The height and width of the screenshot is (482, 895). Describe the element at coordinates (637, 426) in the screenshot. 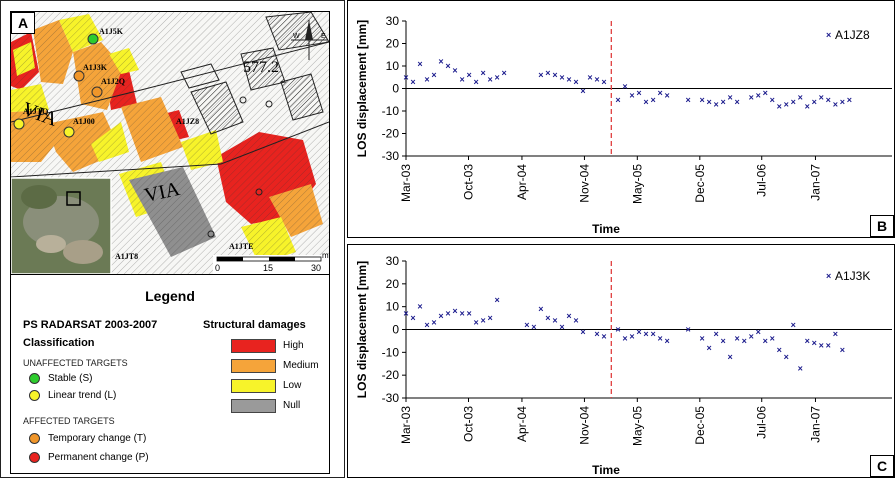

I see `x-tick-label: May-05` at that location.